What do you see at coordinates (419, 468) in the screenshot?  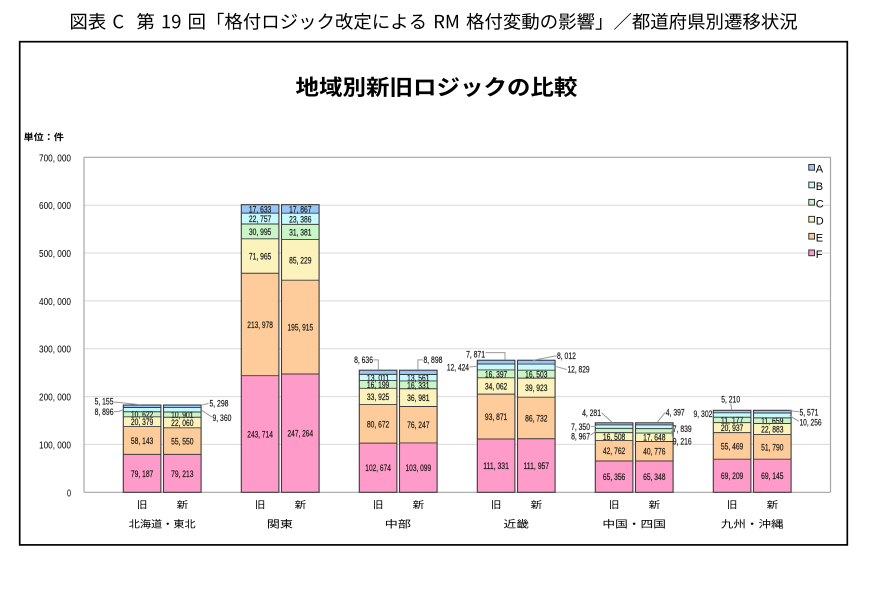 I see `svg-text: 103, 099` at bounding box center [419, 468].